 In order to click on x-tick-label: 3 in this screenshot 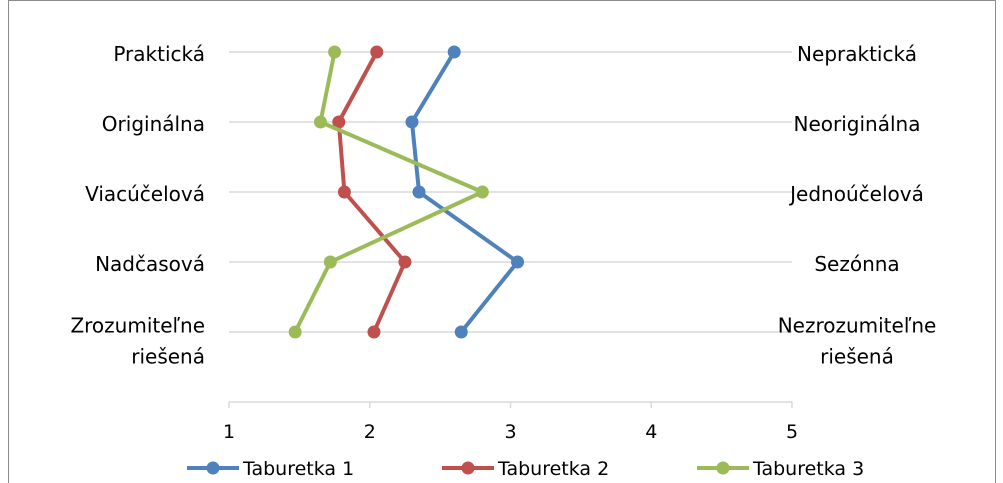, I will do `click(510, 432)`.